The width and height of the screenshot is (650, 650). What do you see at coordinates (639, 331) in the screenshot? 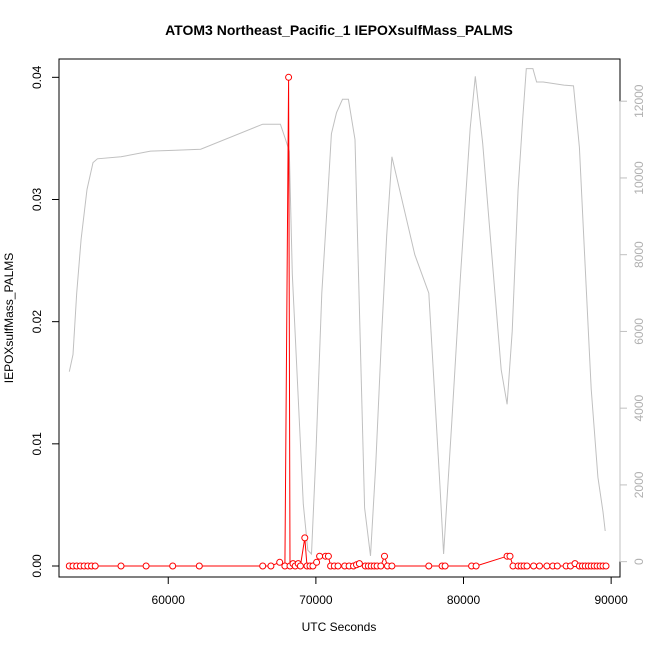
I see `y2-tick-label: 6000` at bounding box center [639, 331].